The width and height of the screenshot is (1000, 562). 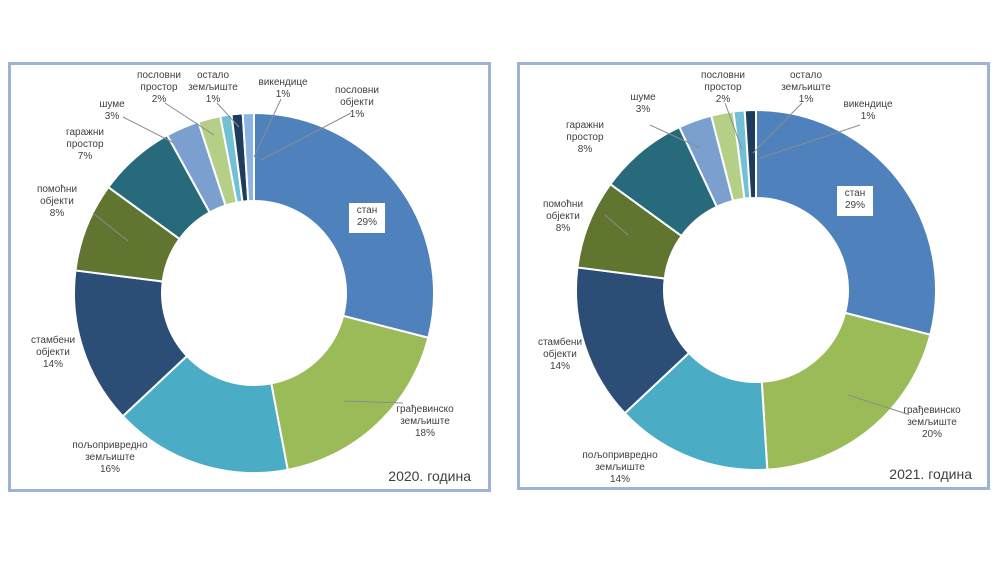 I want to click on slice-label-2: грађевинско земљиште 18%, so click(x=425, y=421).